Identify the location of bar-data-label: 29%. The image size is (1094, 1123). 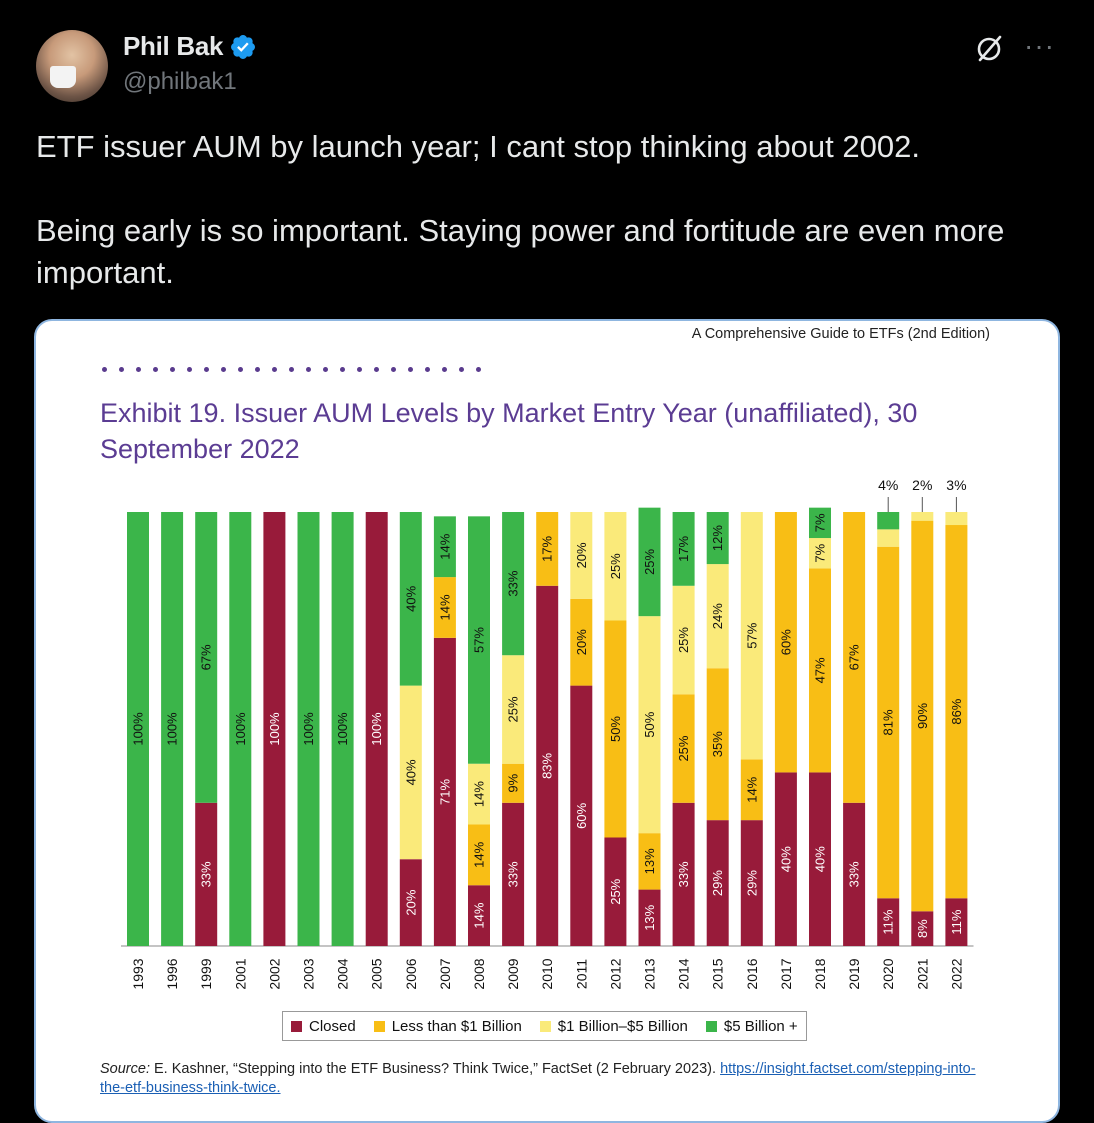
(717, 883).